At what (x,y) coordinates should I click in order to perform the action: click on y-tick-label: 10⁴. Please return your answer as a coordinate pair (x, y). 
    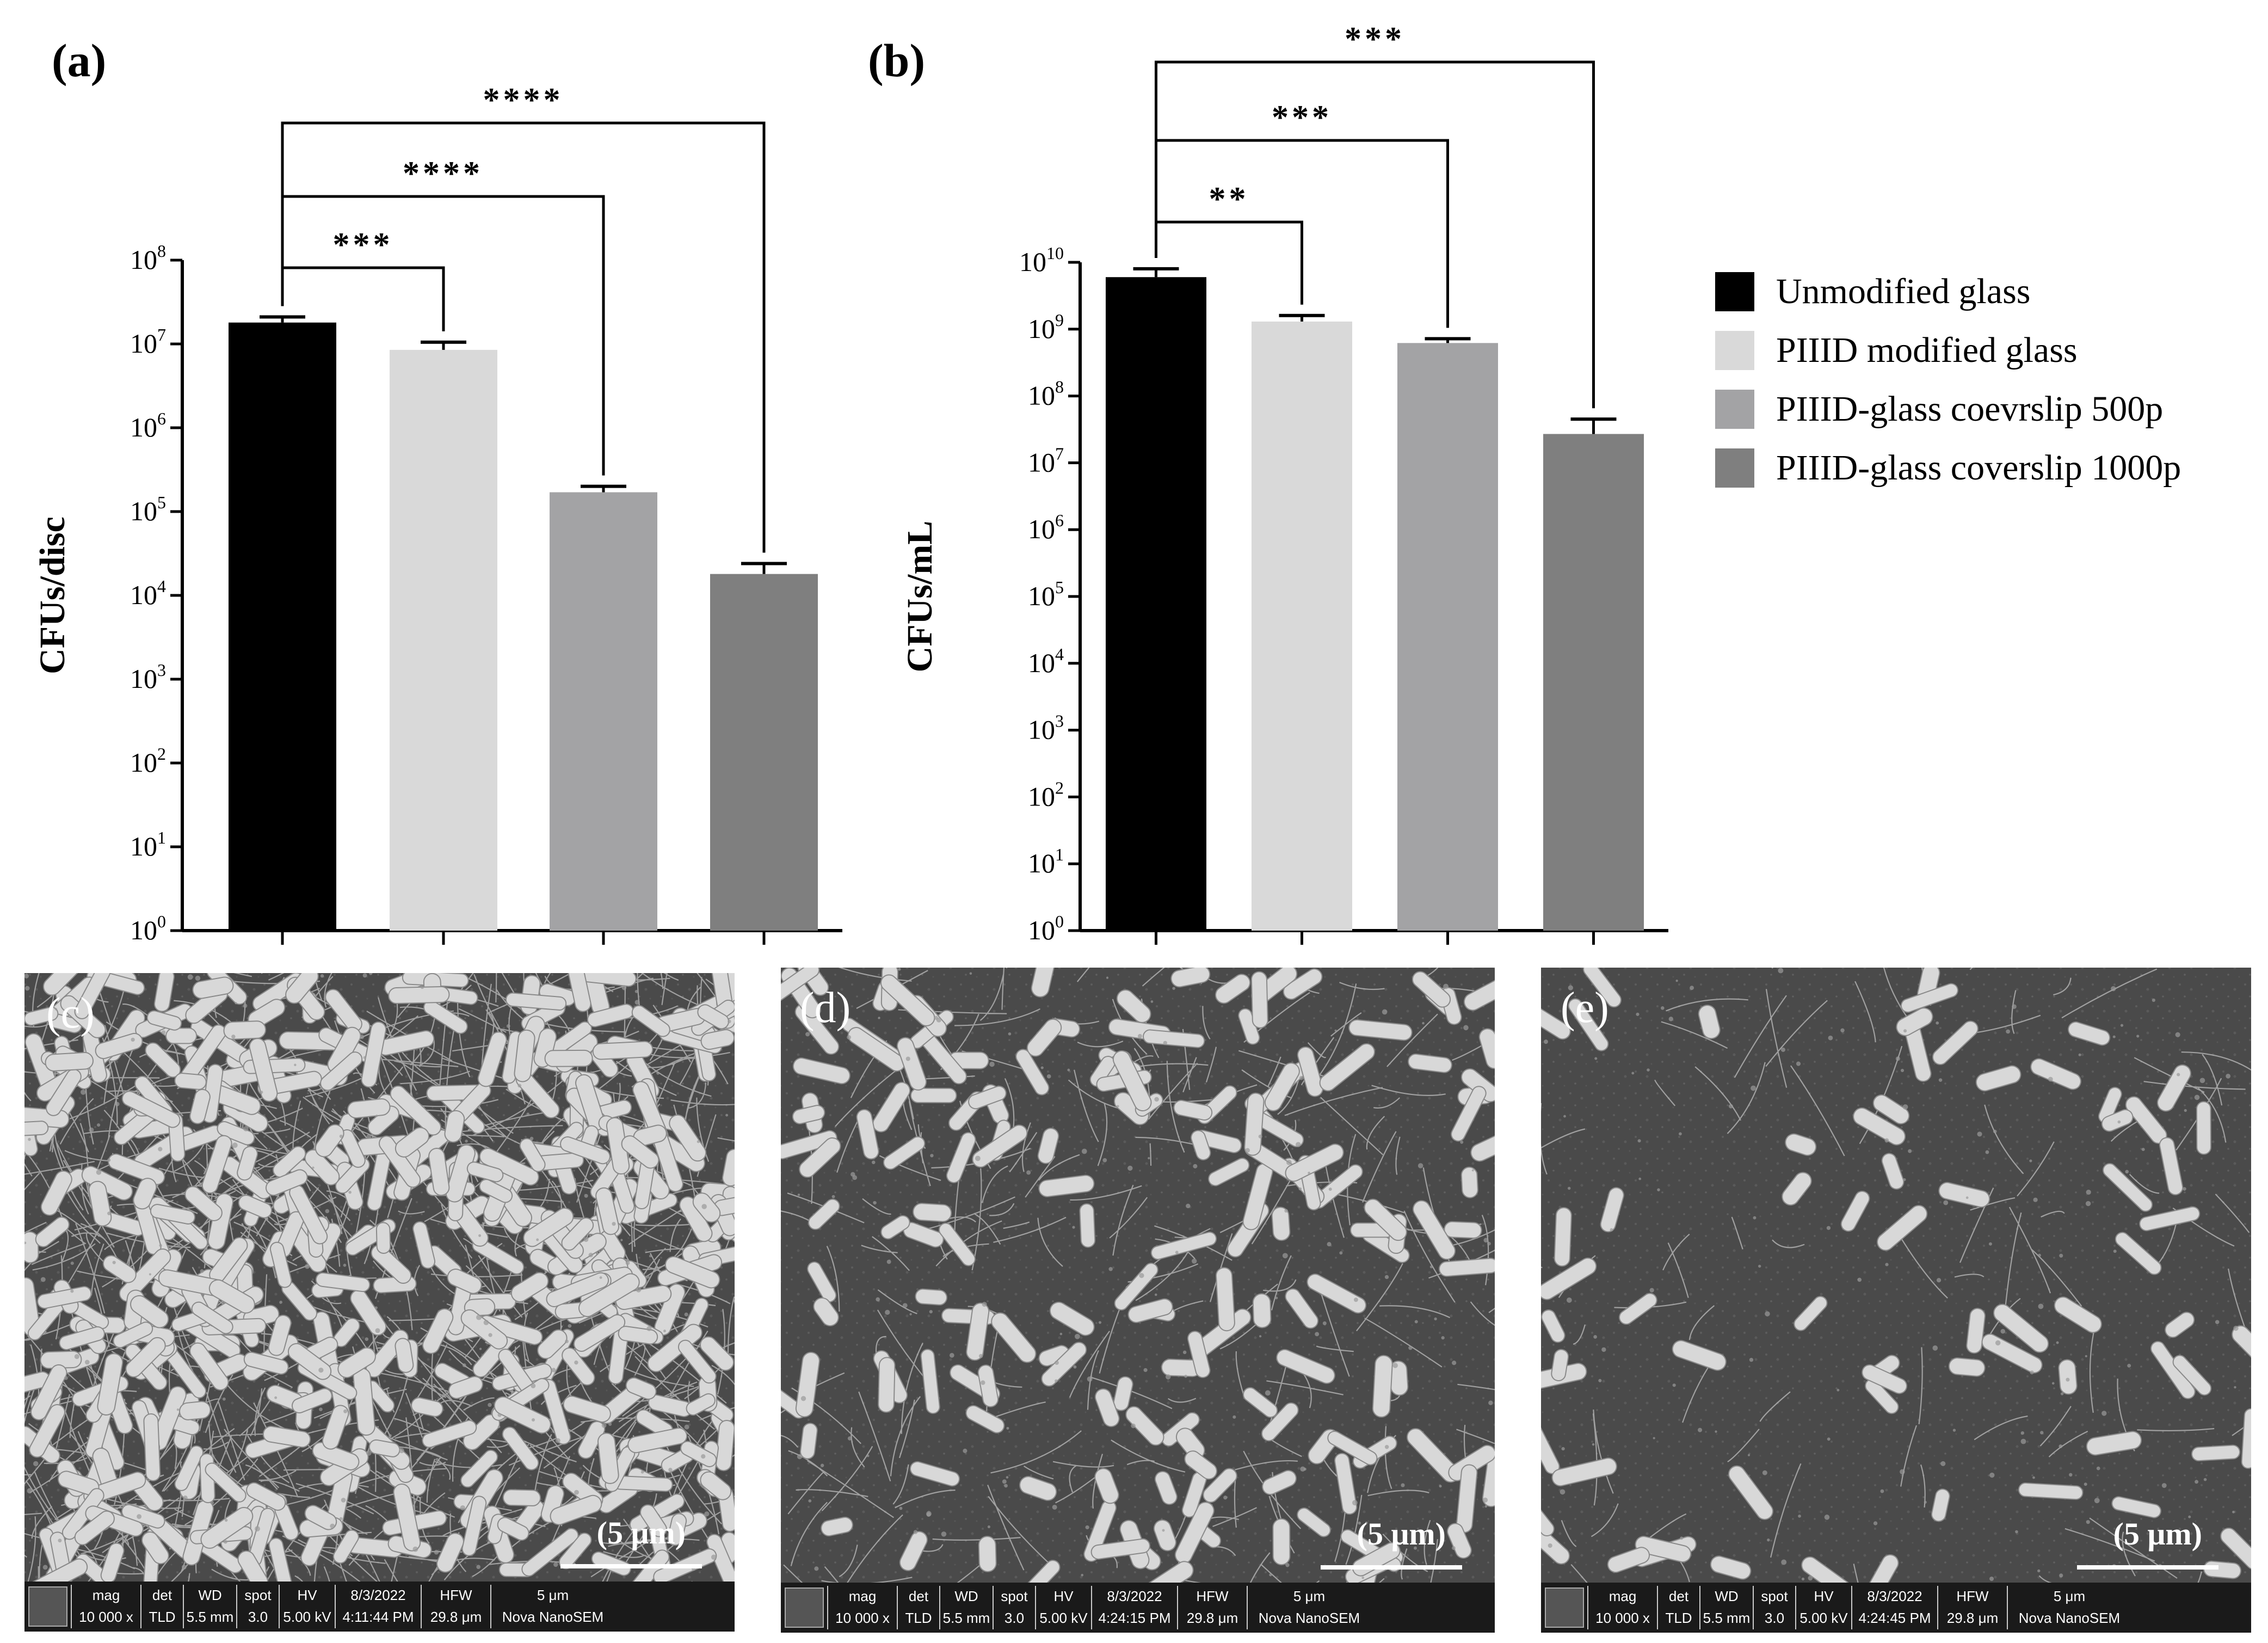
    Looking at the image, I should click on (1046, 661).